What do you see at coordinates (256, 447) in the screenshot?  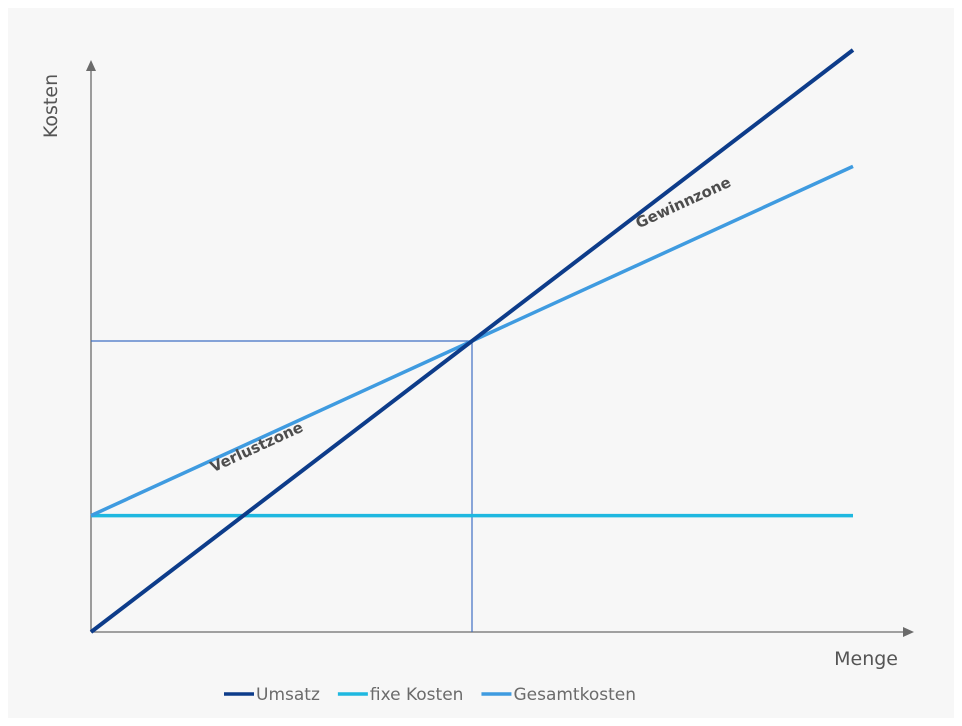 I see `zone-label-verlustzone: Verlustzone` at bounding box center [256, 447].